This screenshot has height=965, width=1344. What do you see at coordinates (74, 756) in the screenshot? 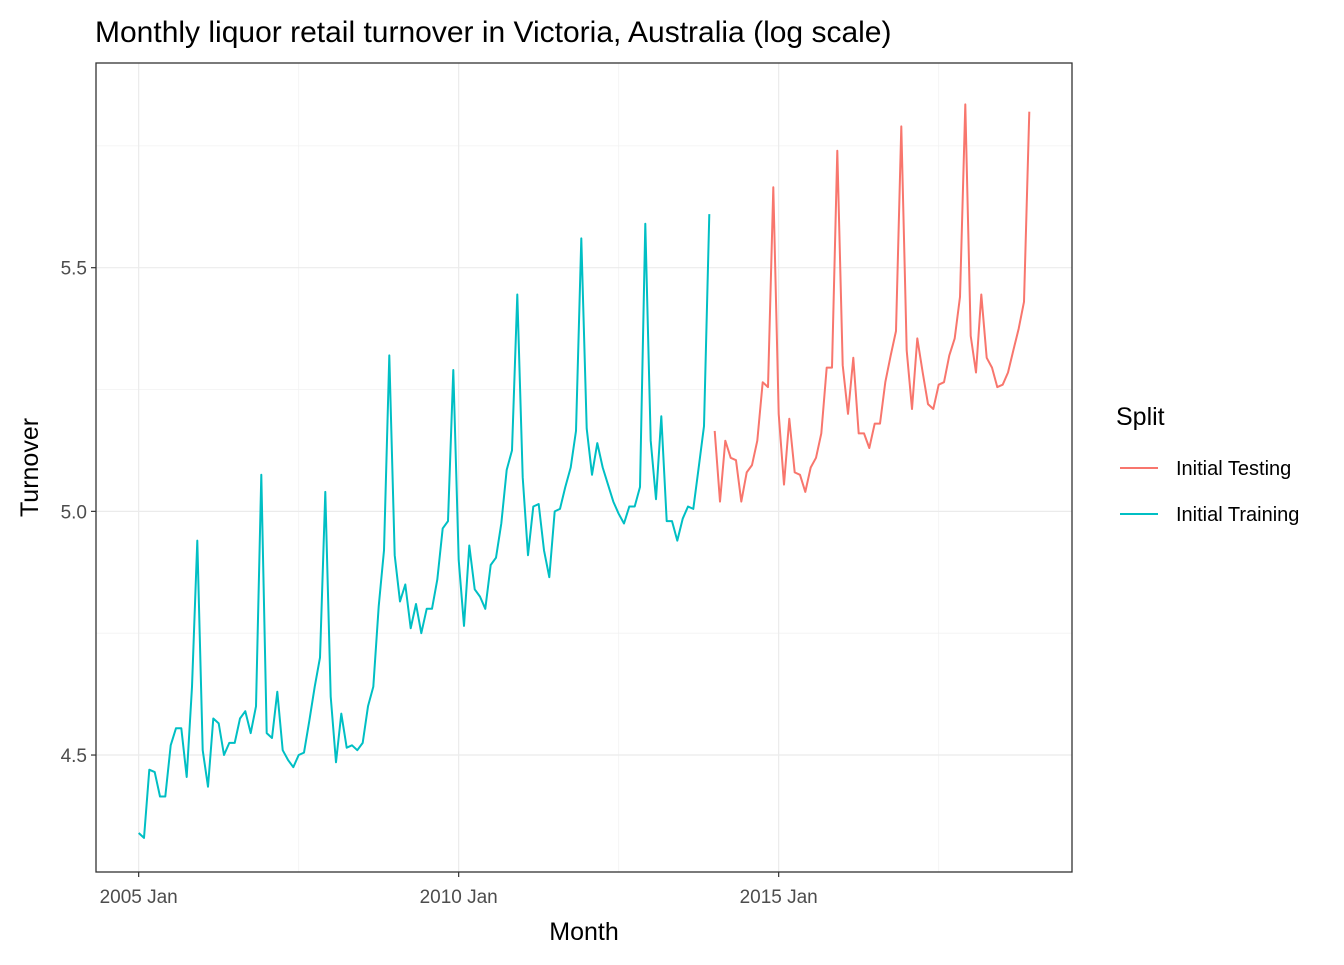
I see `y-tick-label: 4.5` at bounding box center [74, 756].